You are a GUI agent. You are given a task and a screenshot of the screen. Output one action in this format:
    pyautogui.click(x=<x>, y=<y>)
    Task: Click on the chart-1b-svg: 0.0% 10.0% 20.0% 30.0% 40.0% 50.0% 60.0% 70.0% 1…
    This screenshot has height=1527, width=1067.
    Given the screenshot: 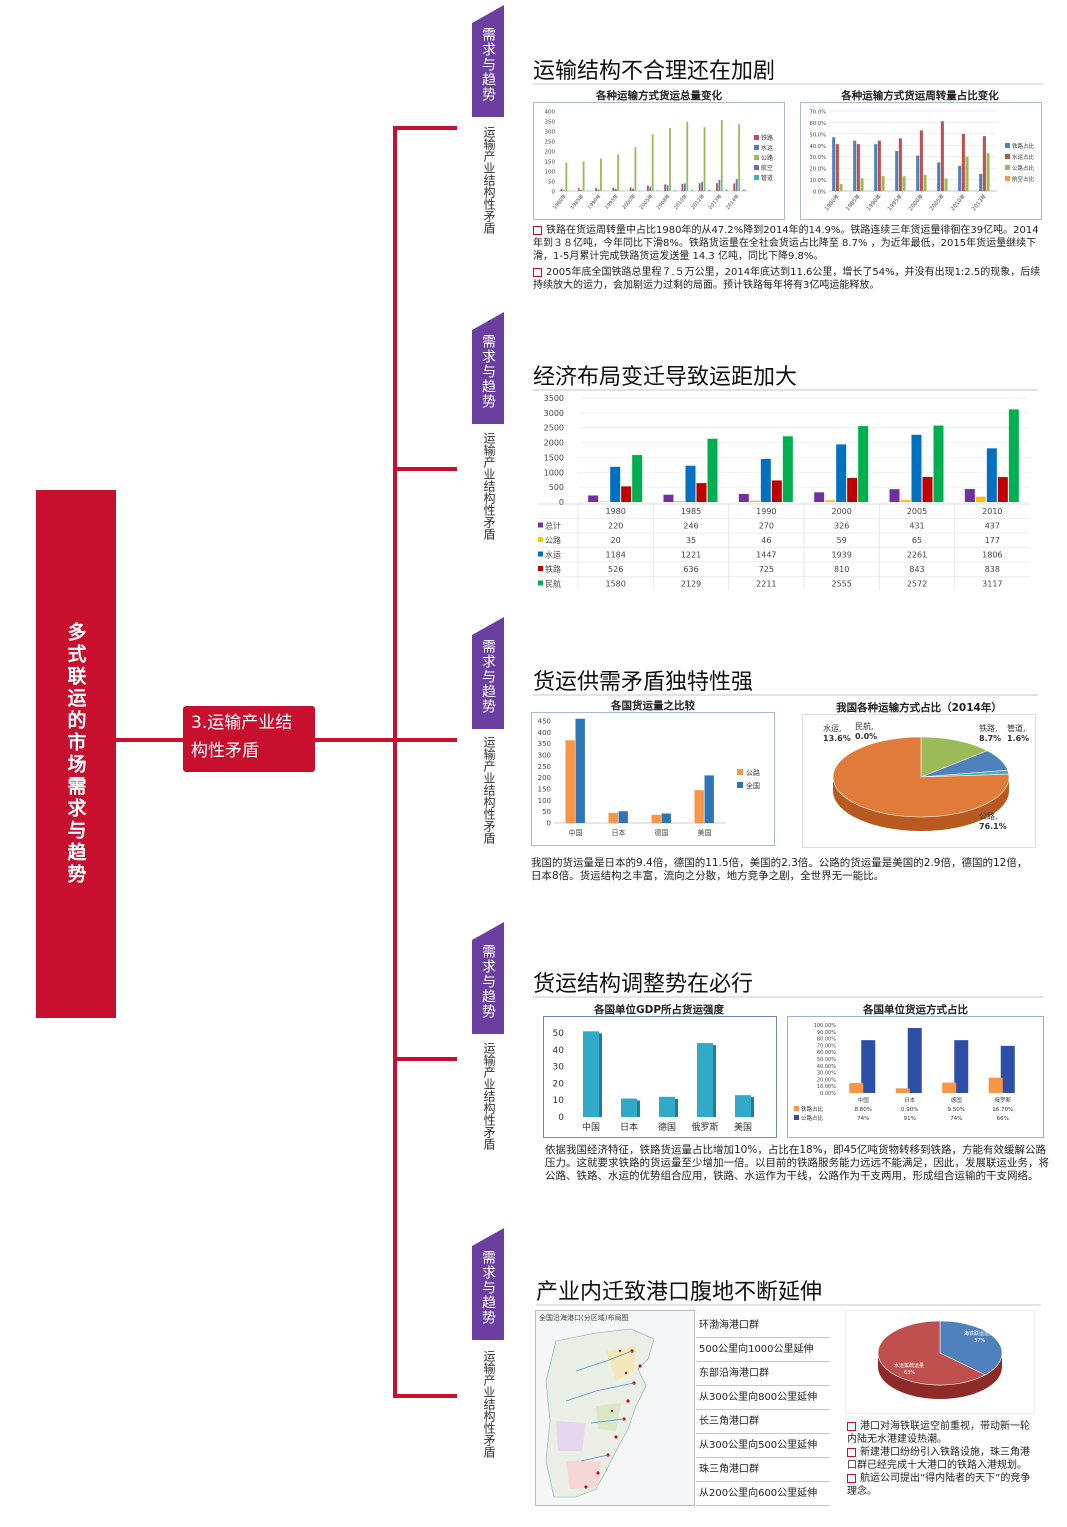 What is the action you would take?
    pyautogui.click(x=922, y=161)
    